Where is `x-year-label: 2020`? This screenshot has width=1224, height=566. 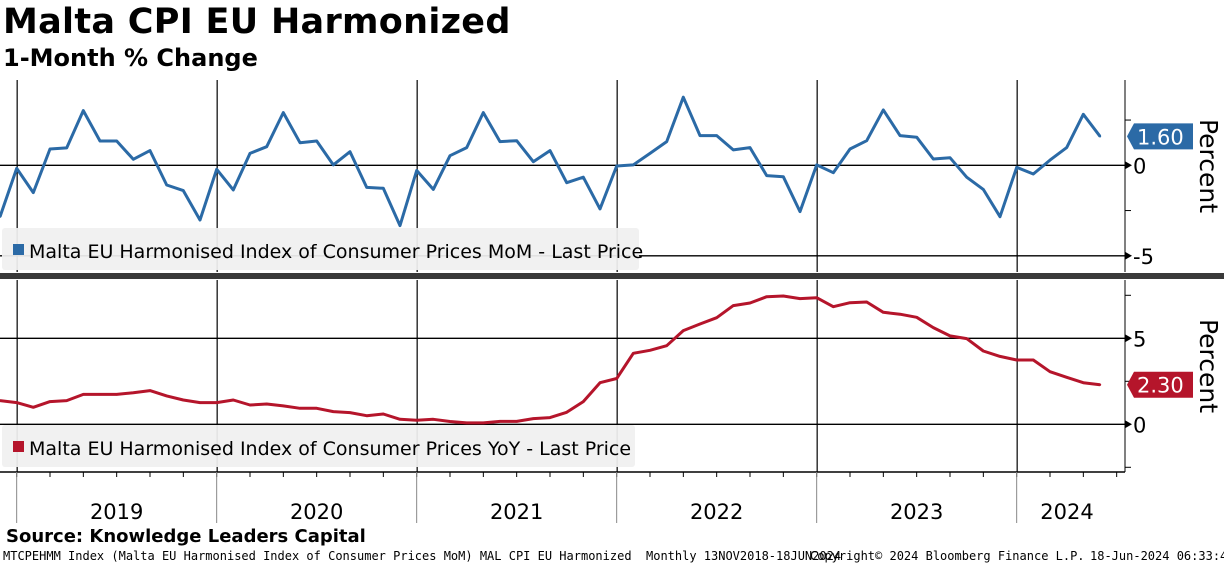 x-year-label: 2020 is located at coordinates (316, 512).